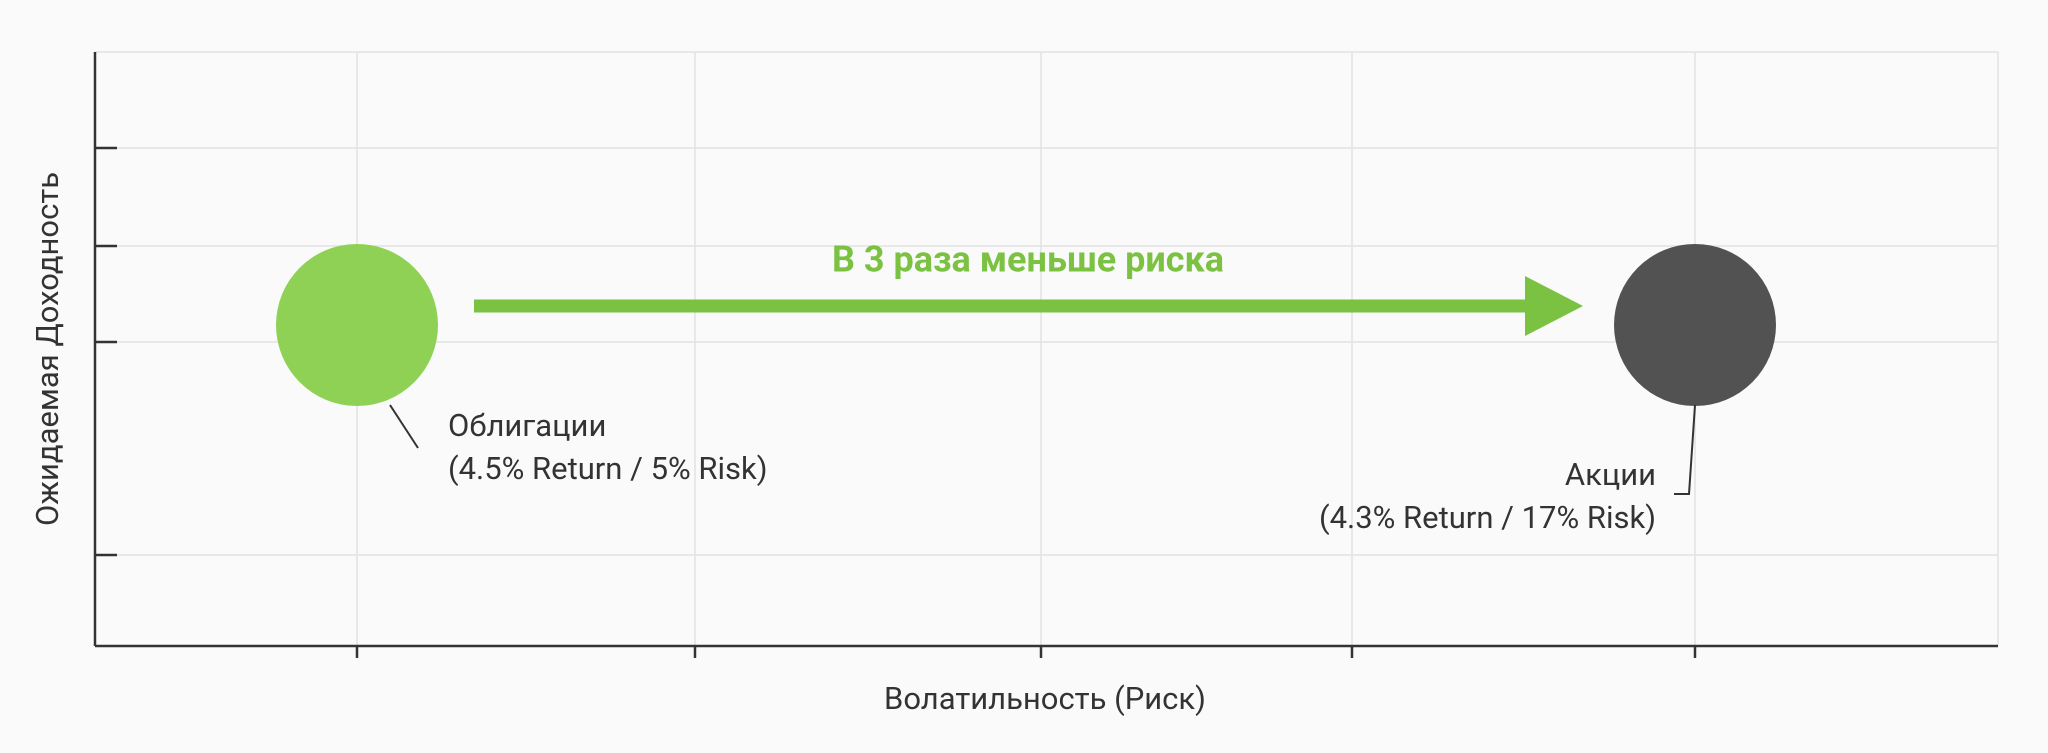 Image resolution: width=2048 pixels, height=753 pixels. I want to click on bonds-circle, so click(357, 325).